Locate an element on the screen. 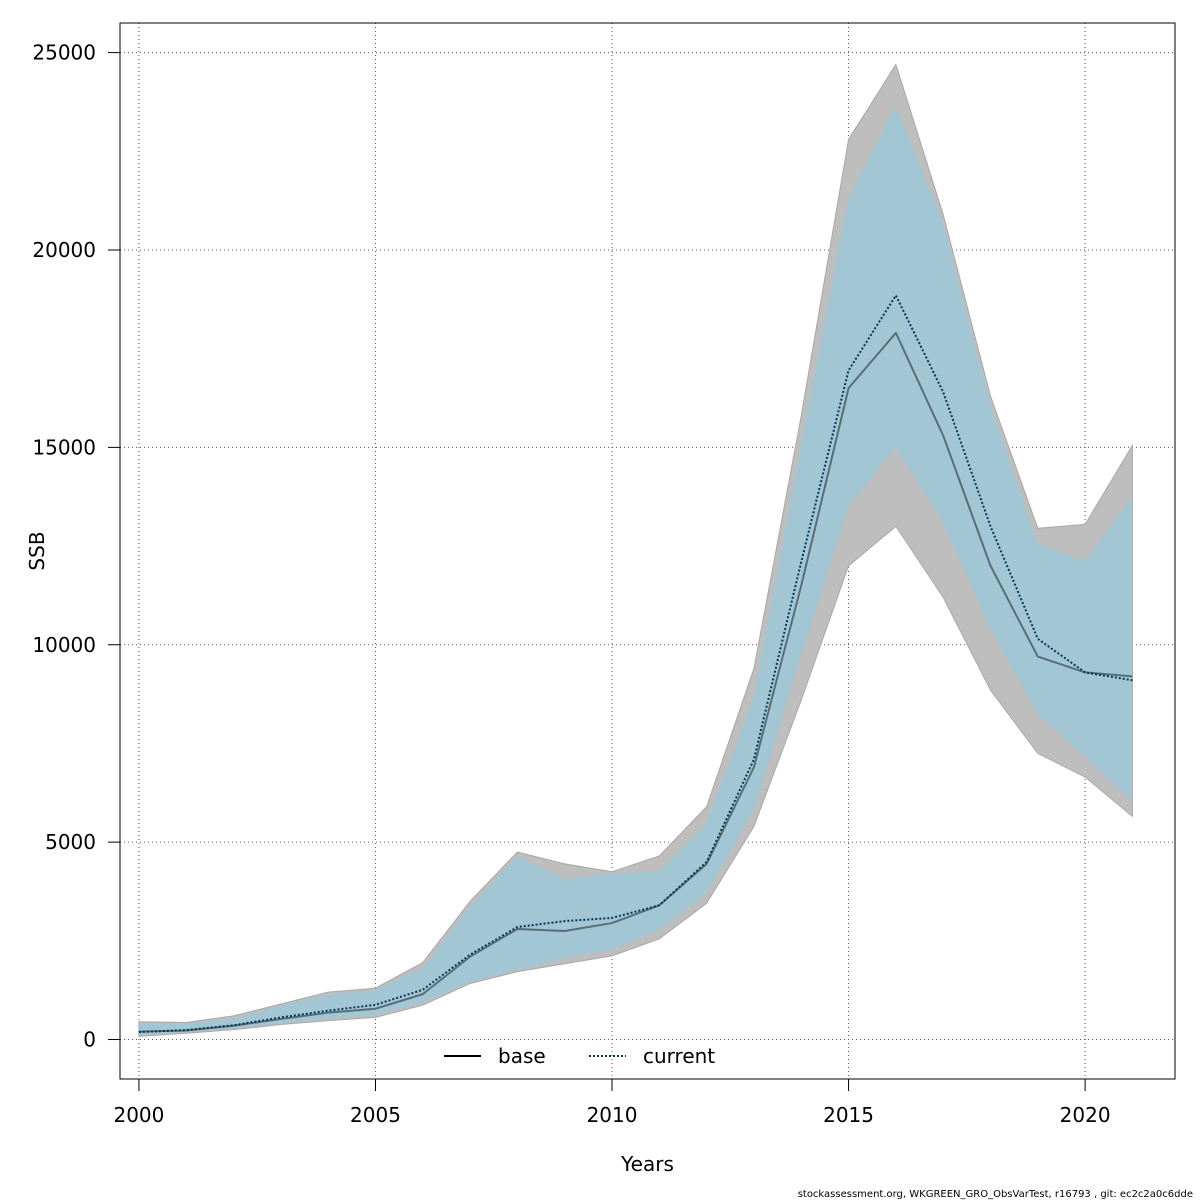 Image resolution: width=1200 pixels, height=1200 pixels. y-tick-label-5000: 5000 is located at coordinates (70, 842).